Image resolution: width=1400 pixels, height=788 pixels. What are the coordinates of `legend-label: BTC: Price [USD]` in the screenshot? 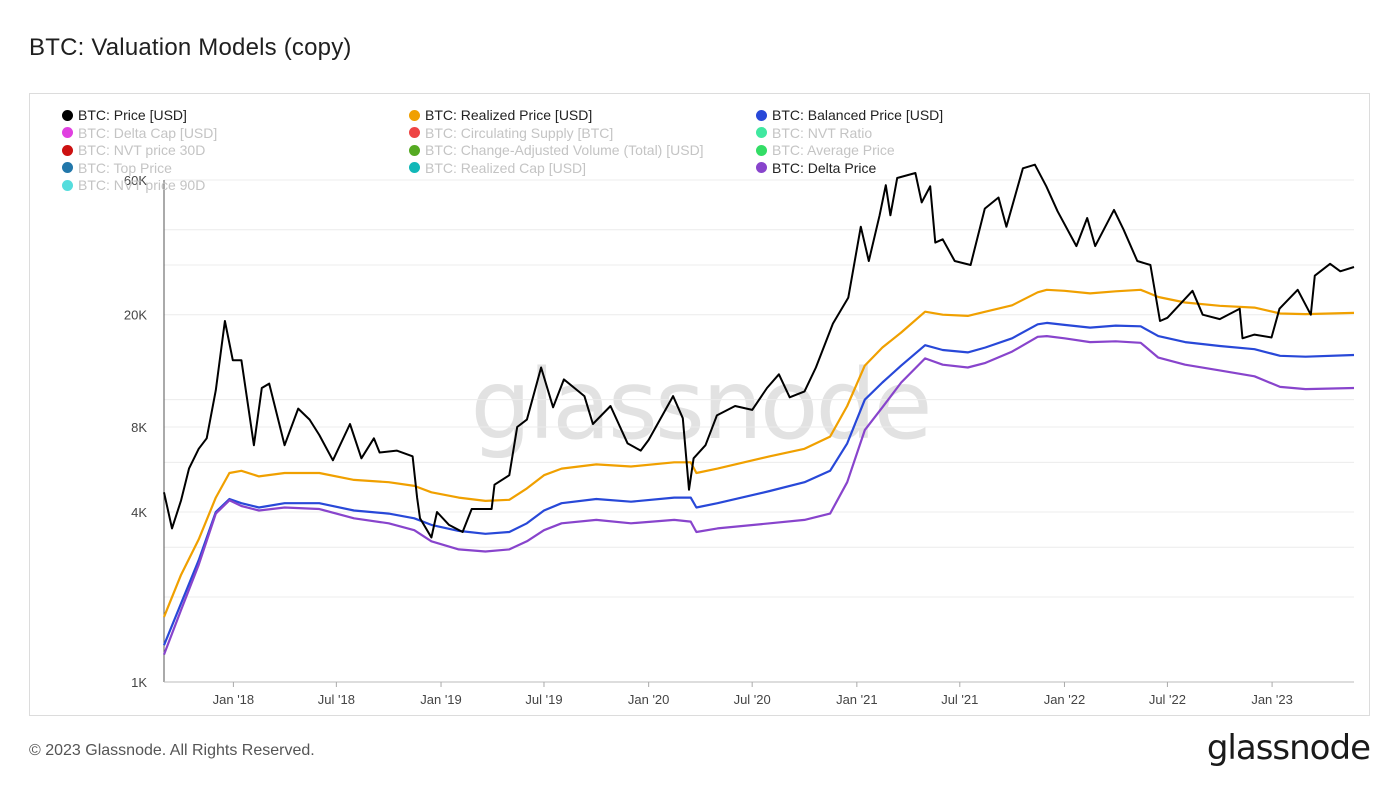 It's located at (132, 115).